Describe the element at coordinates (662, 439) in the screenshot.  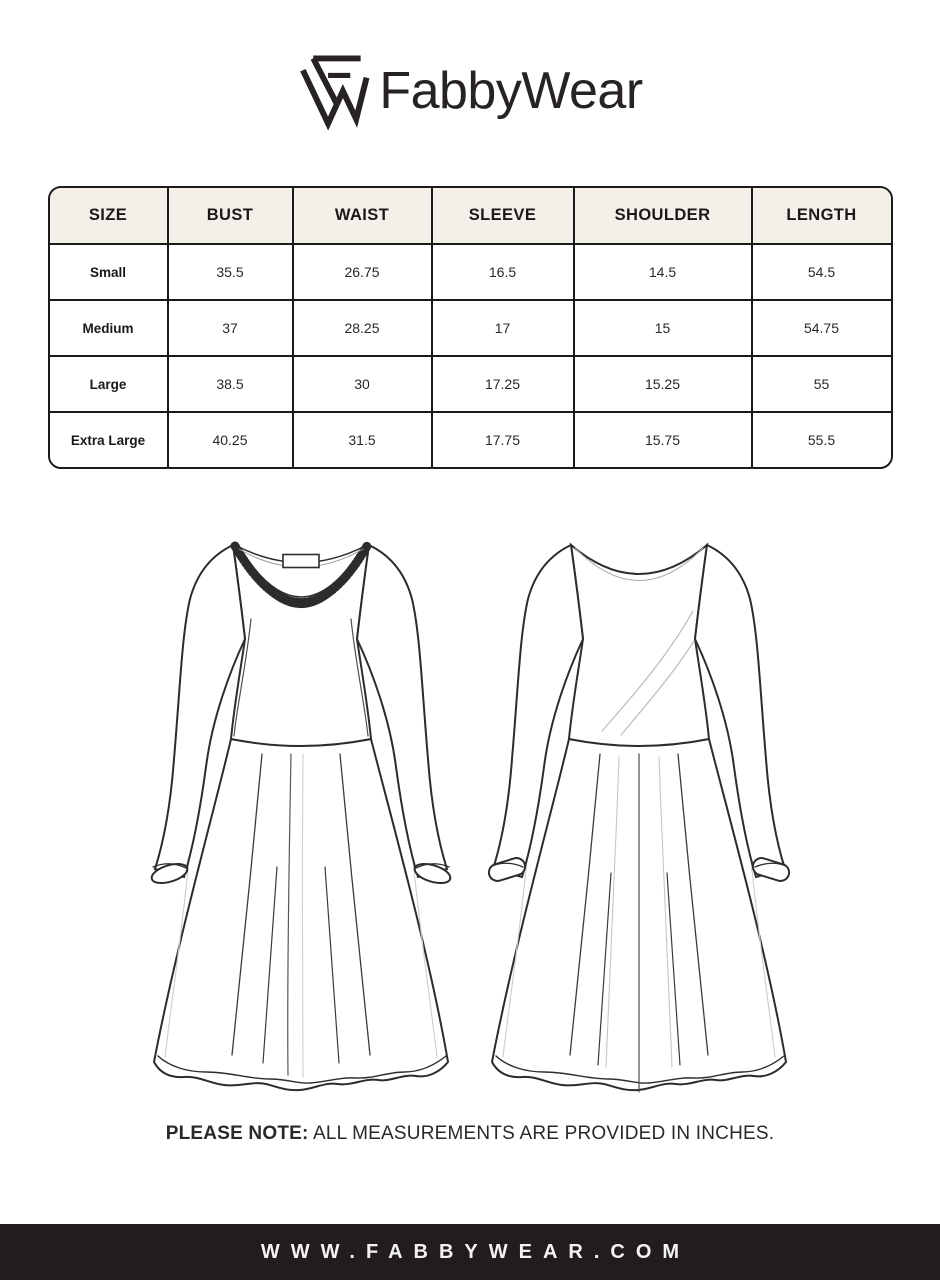
I see `shoulder-cell: 15.75` at that location.